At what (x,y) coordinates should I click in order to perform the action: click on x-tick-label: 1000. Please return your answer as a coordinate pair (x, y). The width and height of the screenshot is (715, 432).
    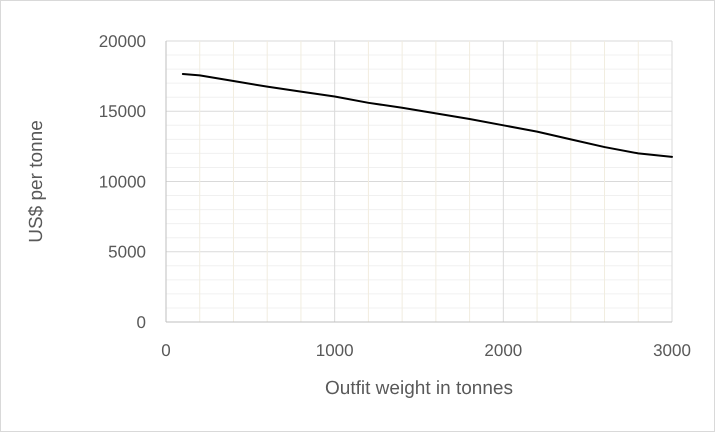
    Looking at the image, I should click on (335, 350).